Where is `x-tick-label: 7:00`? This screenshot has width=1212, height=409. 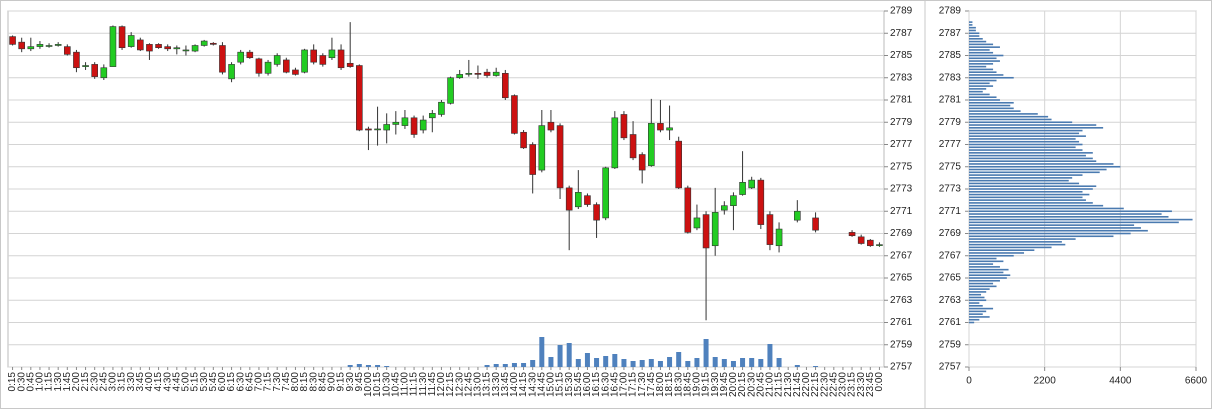 x-tick-label: 7:00 is located at coordinates (259, 382).